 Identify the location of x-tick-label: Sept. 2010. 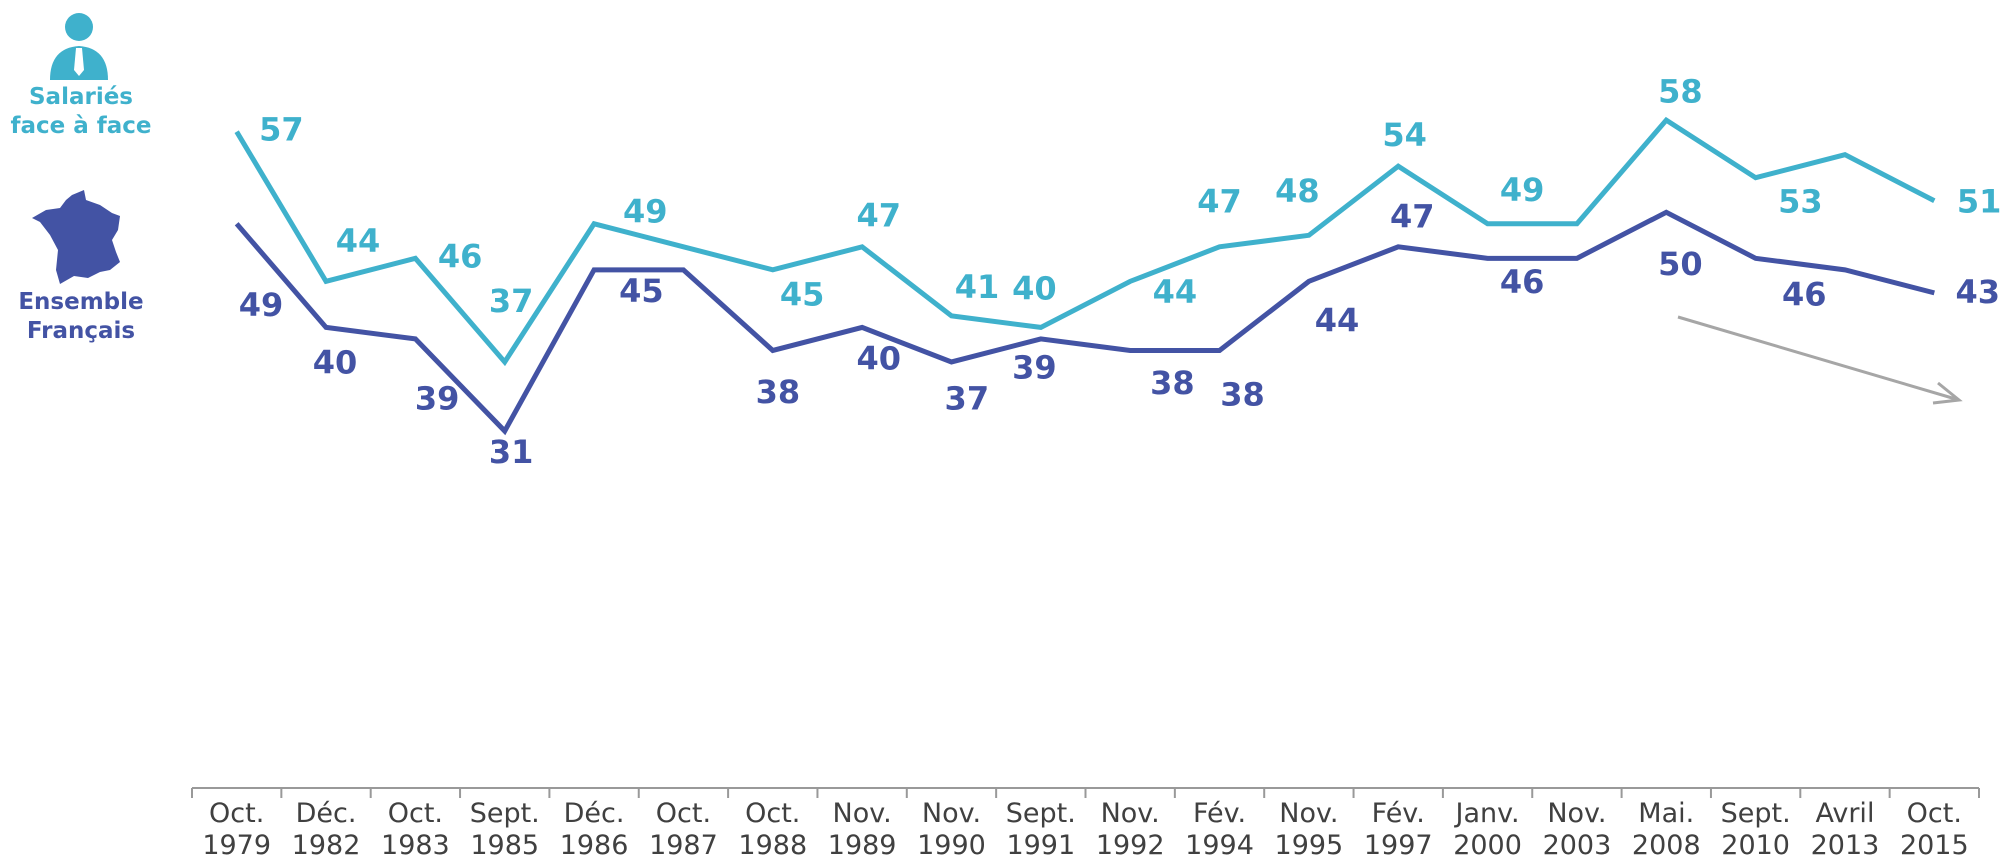
(1755, 829).